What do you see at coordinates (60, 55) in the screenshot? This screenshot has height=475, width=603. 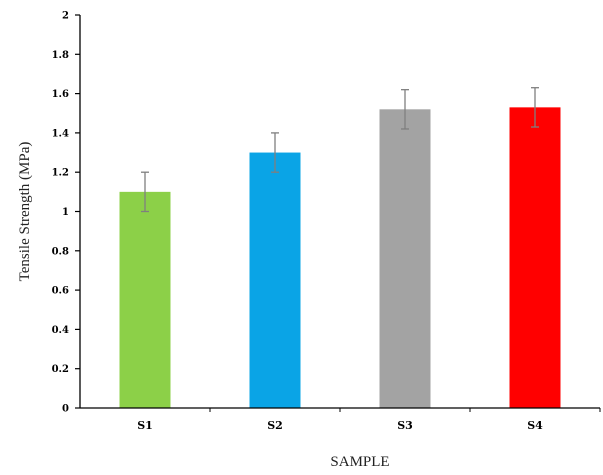 I see `y-tick-label: 1.8` at bounding box center [60, 55].